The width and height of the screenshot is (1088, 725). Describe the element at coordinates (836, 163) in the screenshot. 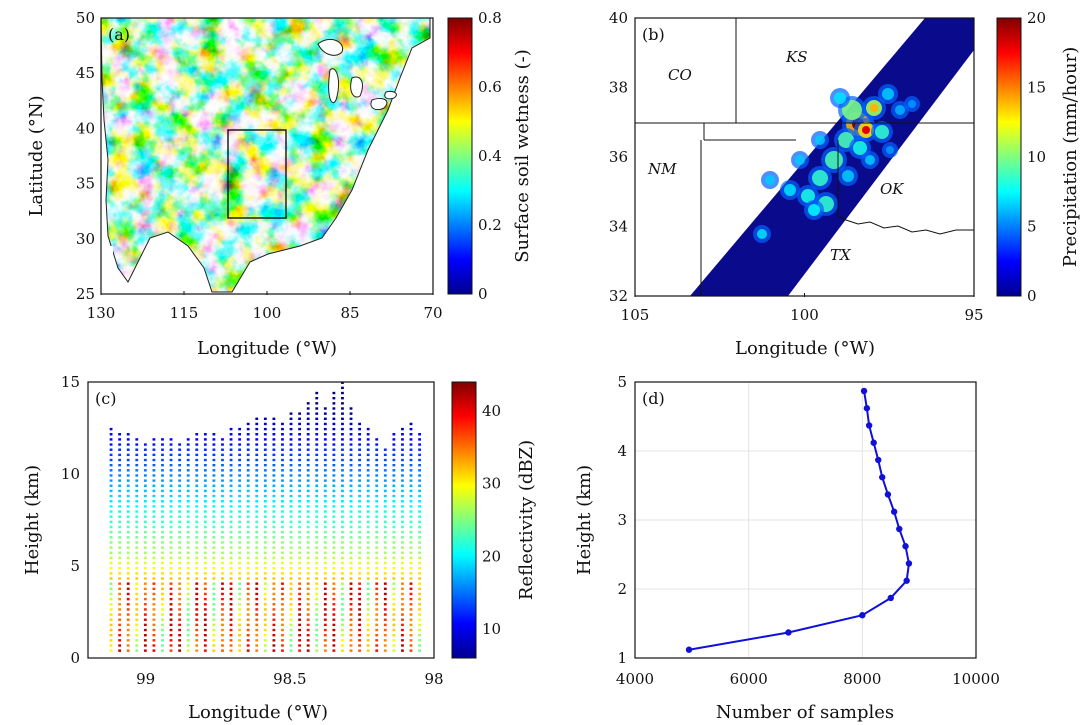

I see `rain-cells` at that location.